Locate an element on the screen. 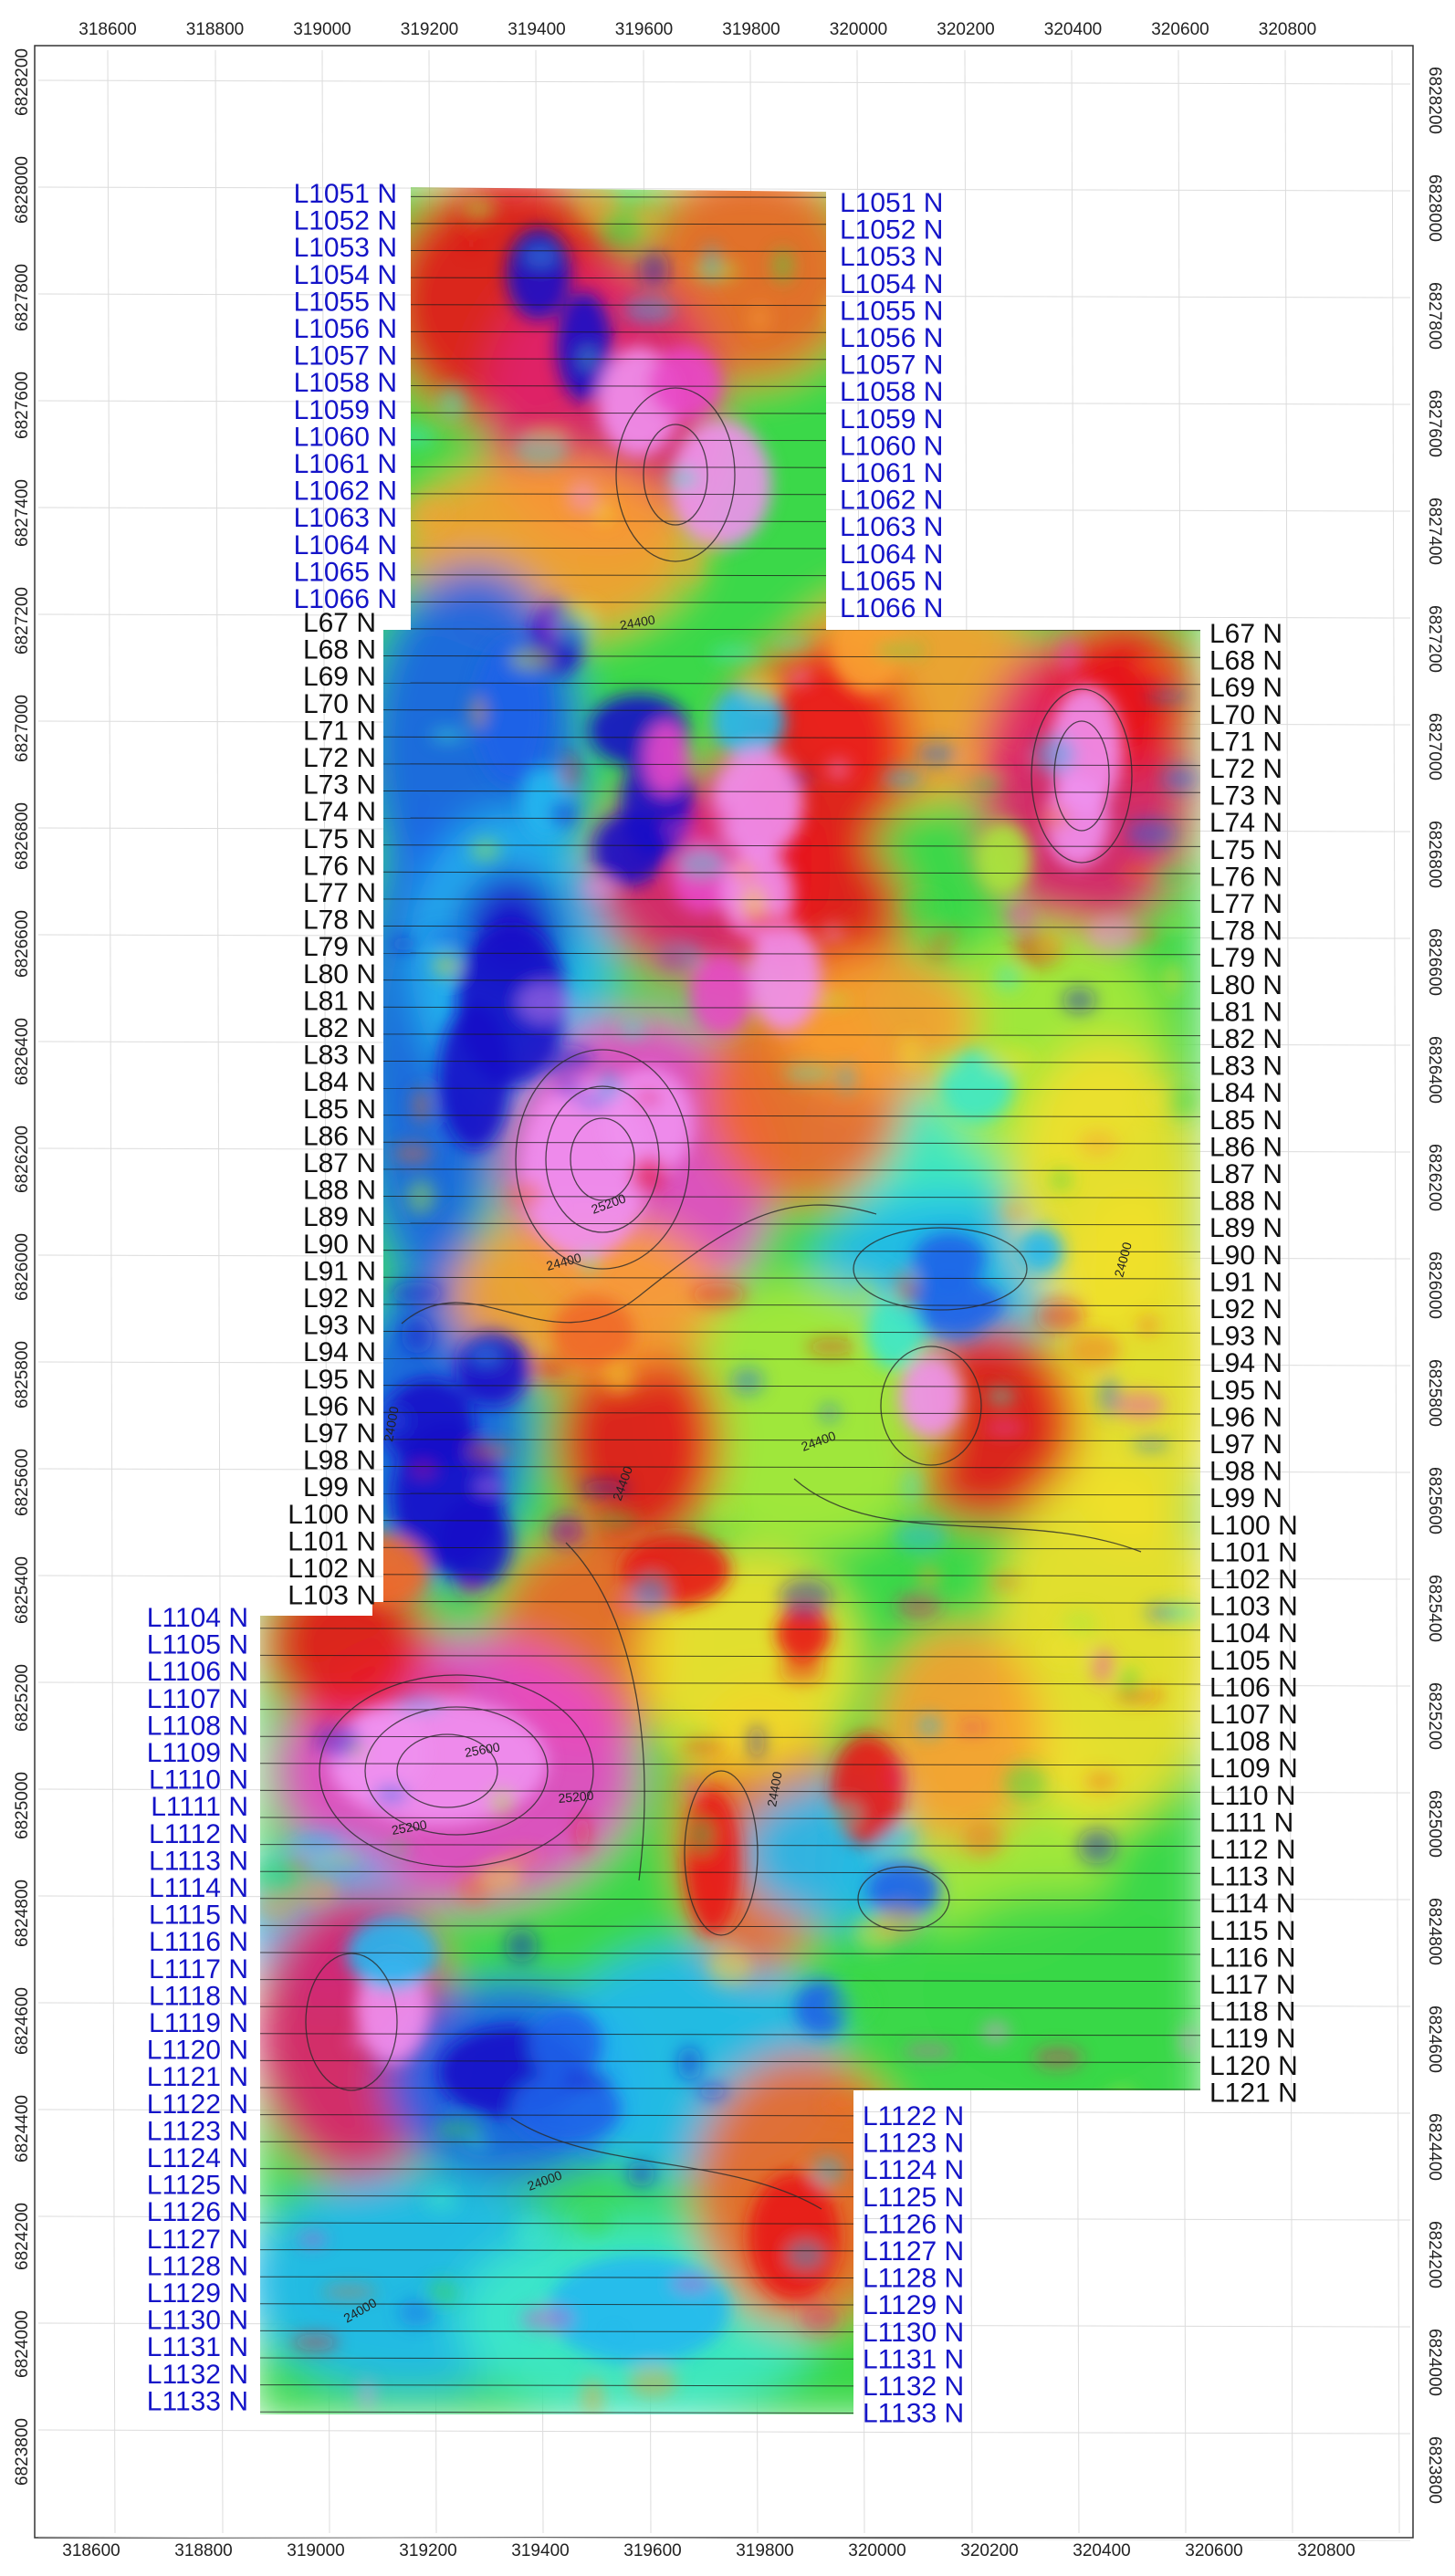 The width and height of the screenshot is (1455, 2576). flight-line-label: L1112 N is located at coordinates (199, 1834).